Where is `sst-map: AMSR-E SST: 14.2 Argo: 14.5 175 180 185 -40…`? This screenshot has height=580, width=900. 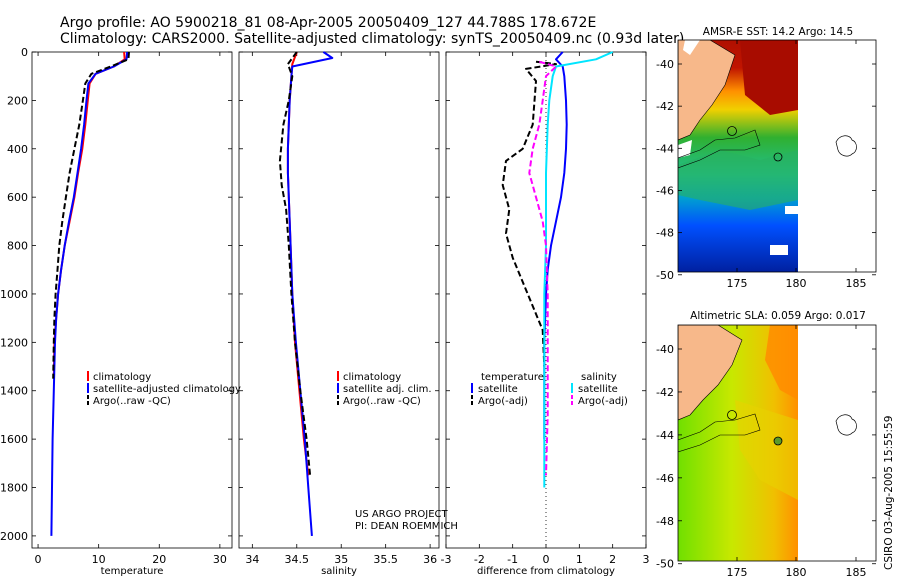 sst-map: AMSR-E SST: 14.2 Argo: 14.5 175 180 185 -40… is located at coordinates (766, 158).